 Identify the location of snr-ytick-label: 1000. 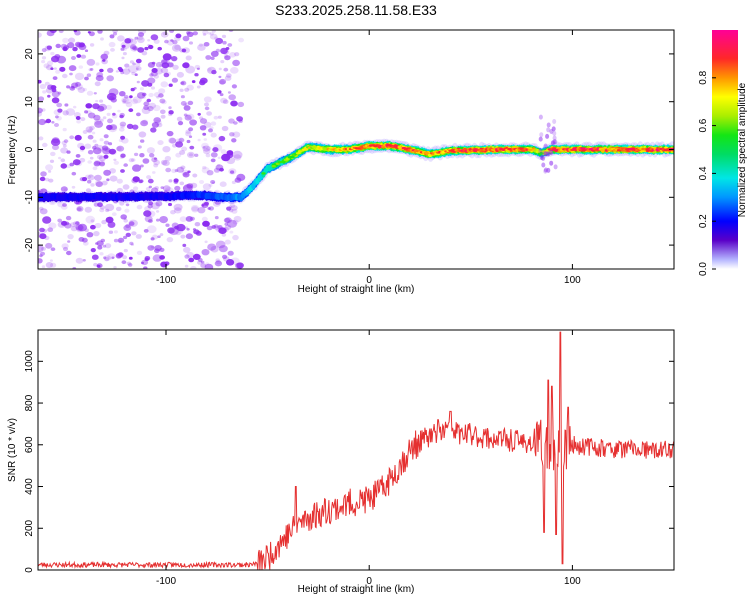
(29, 361).